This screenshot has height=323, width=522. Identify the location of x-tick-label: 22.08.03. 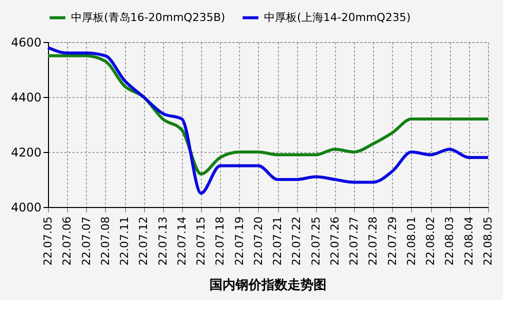
(449, 241).